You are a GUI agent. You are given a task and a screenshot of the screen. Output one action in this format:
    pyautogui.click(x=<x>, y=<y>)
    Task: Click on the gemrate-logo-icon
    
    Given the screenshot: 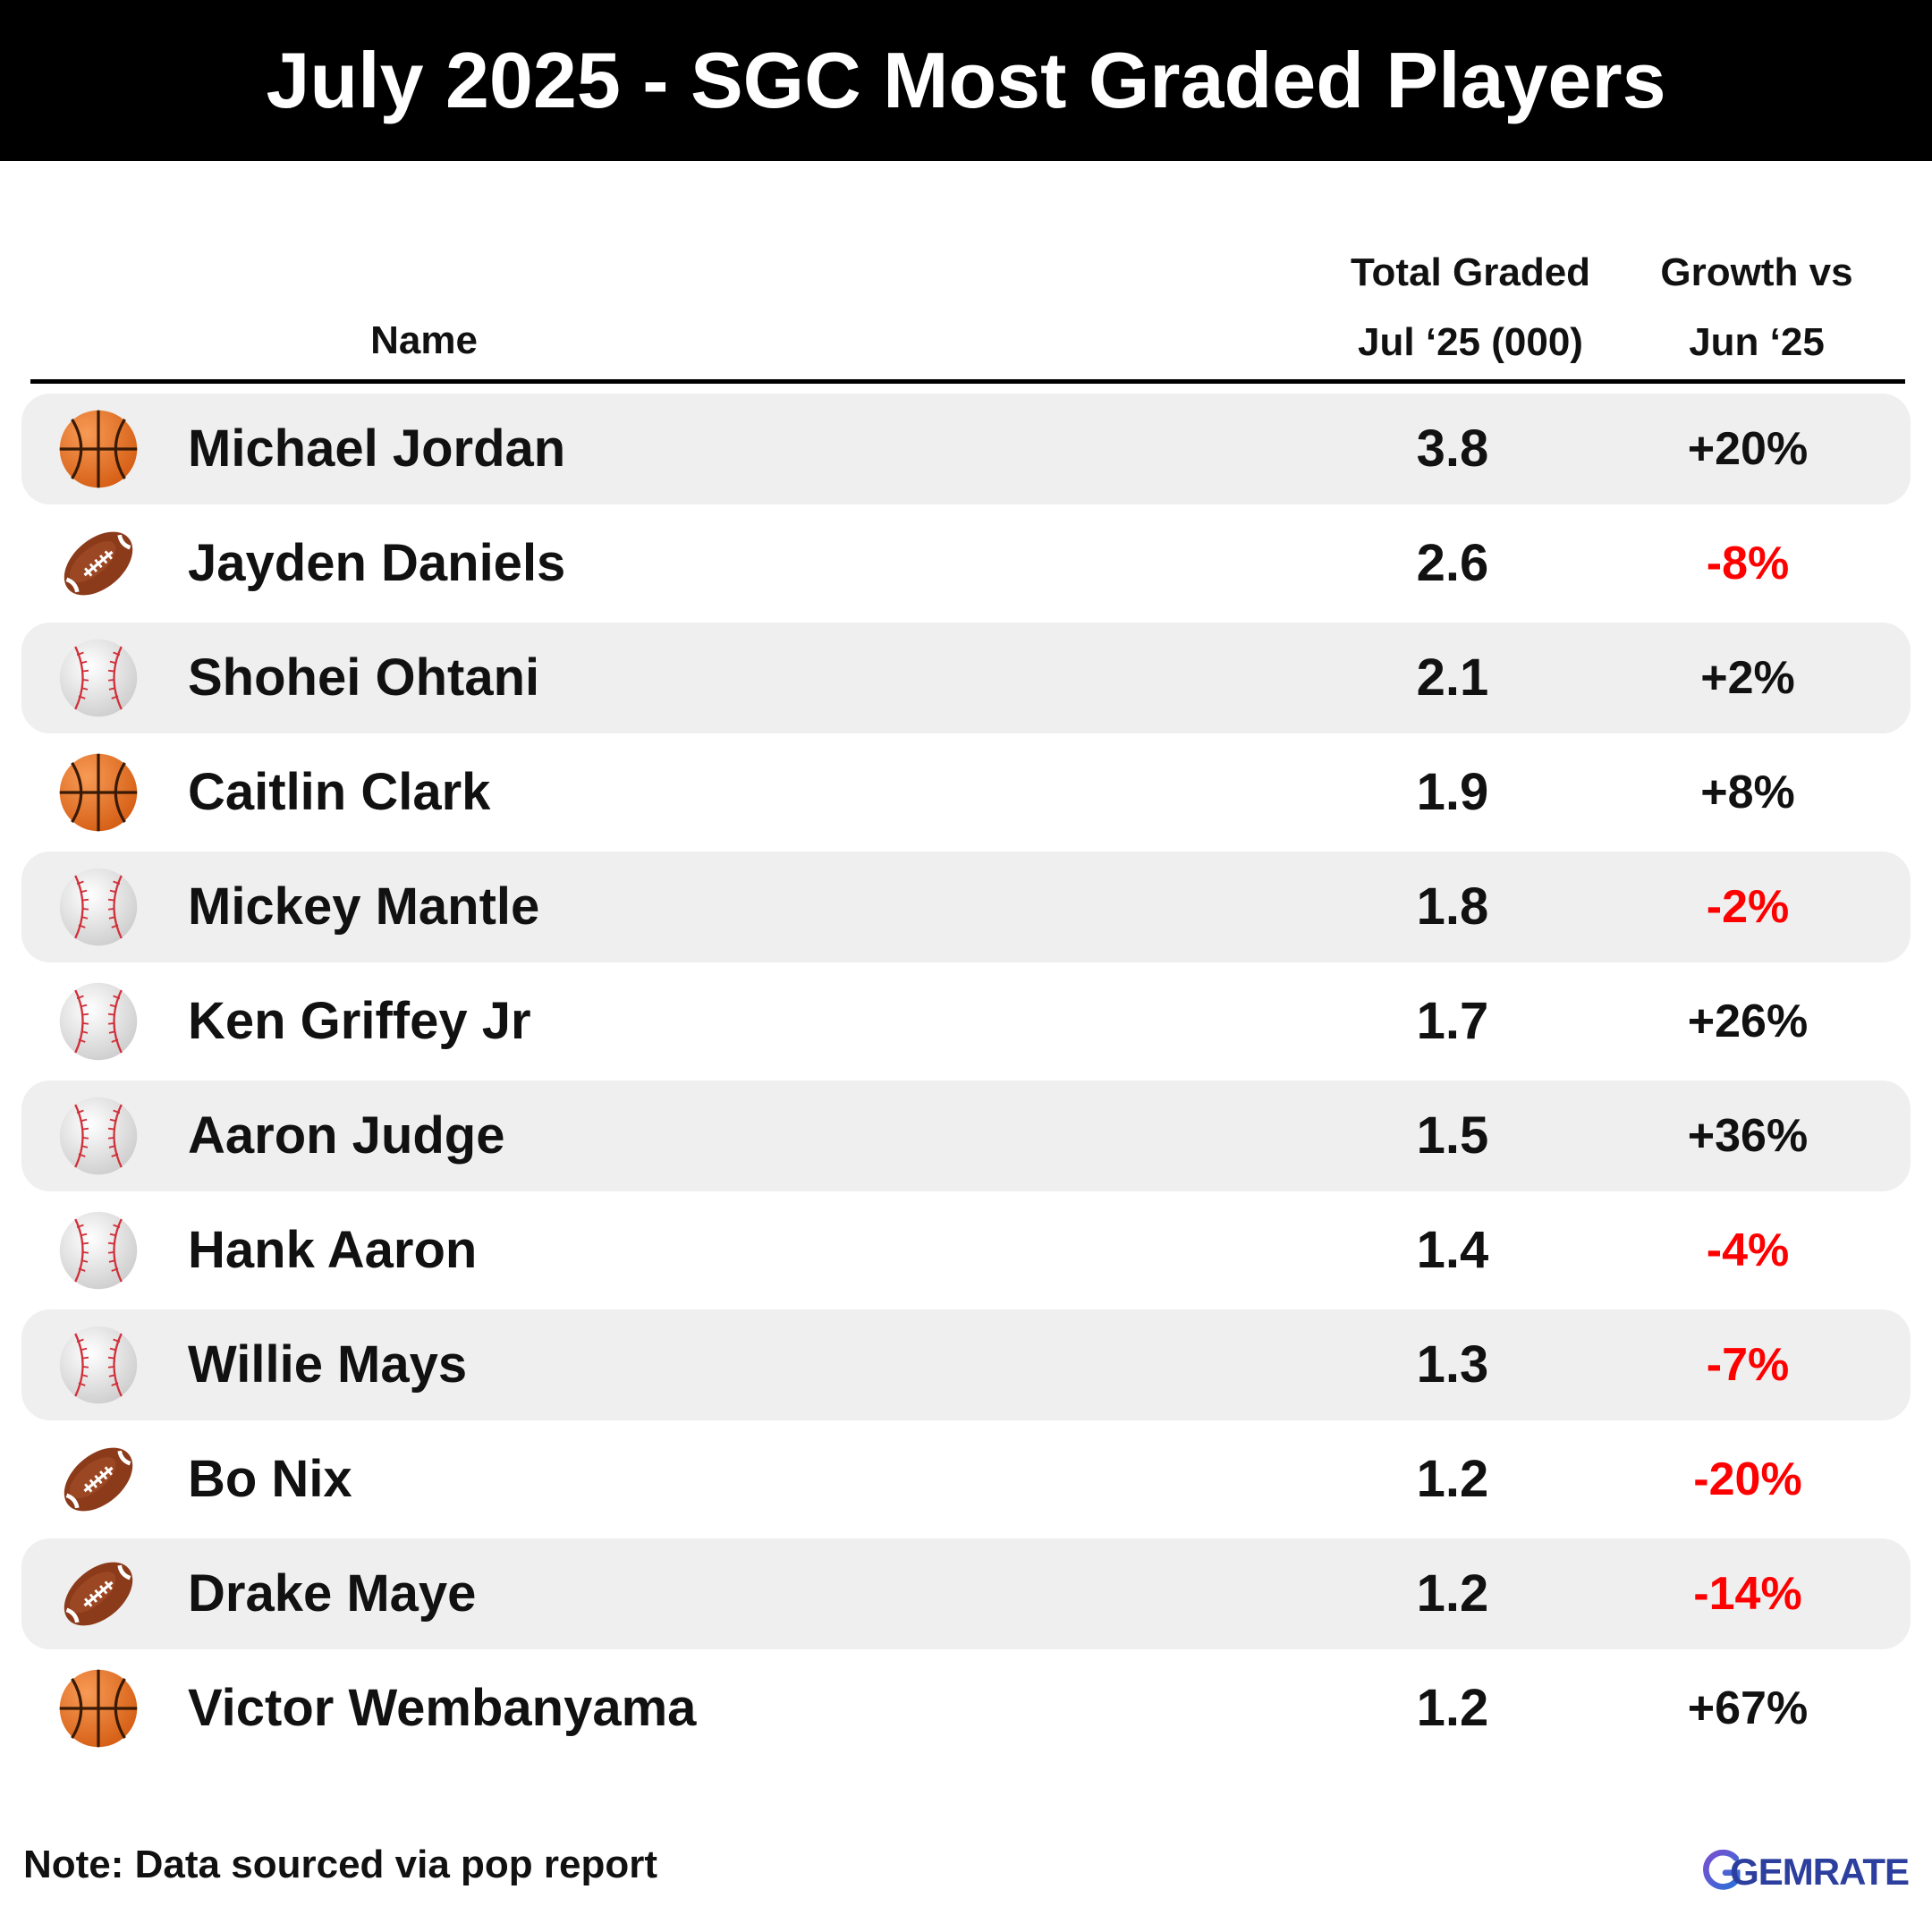 What is the action you would take?
    pyautogui.click(x=1722, y=1869)
    